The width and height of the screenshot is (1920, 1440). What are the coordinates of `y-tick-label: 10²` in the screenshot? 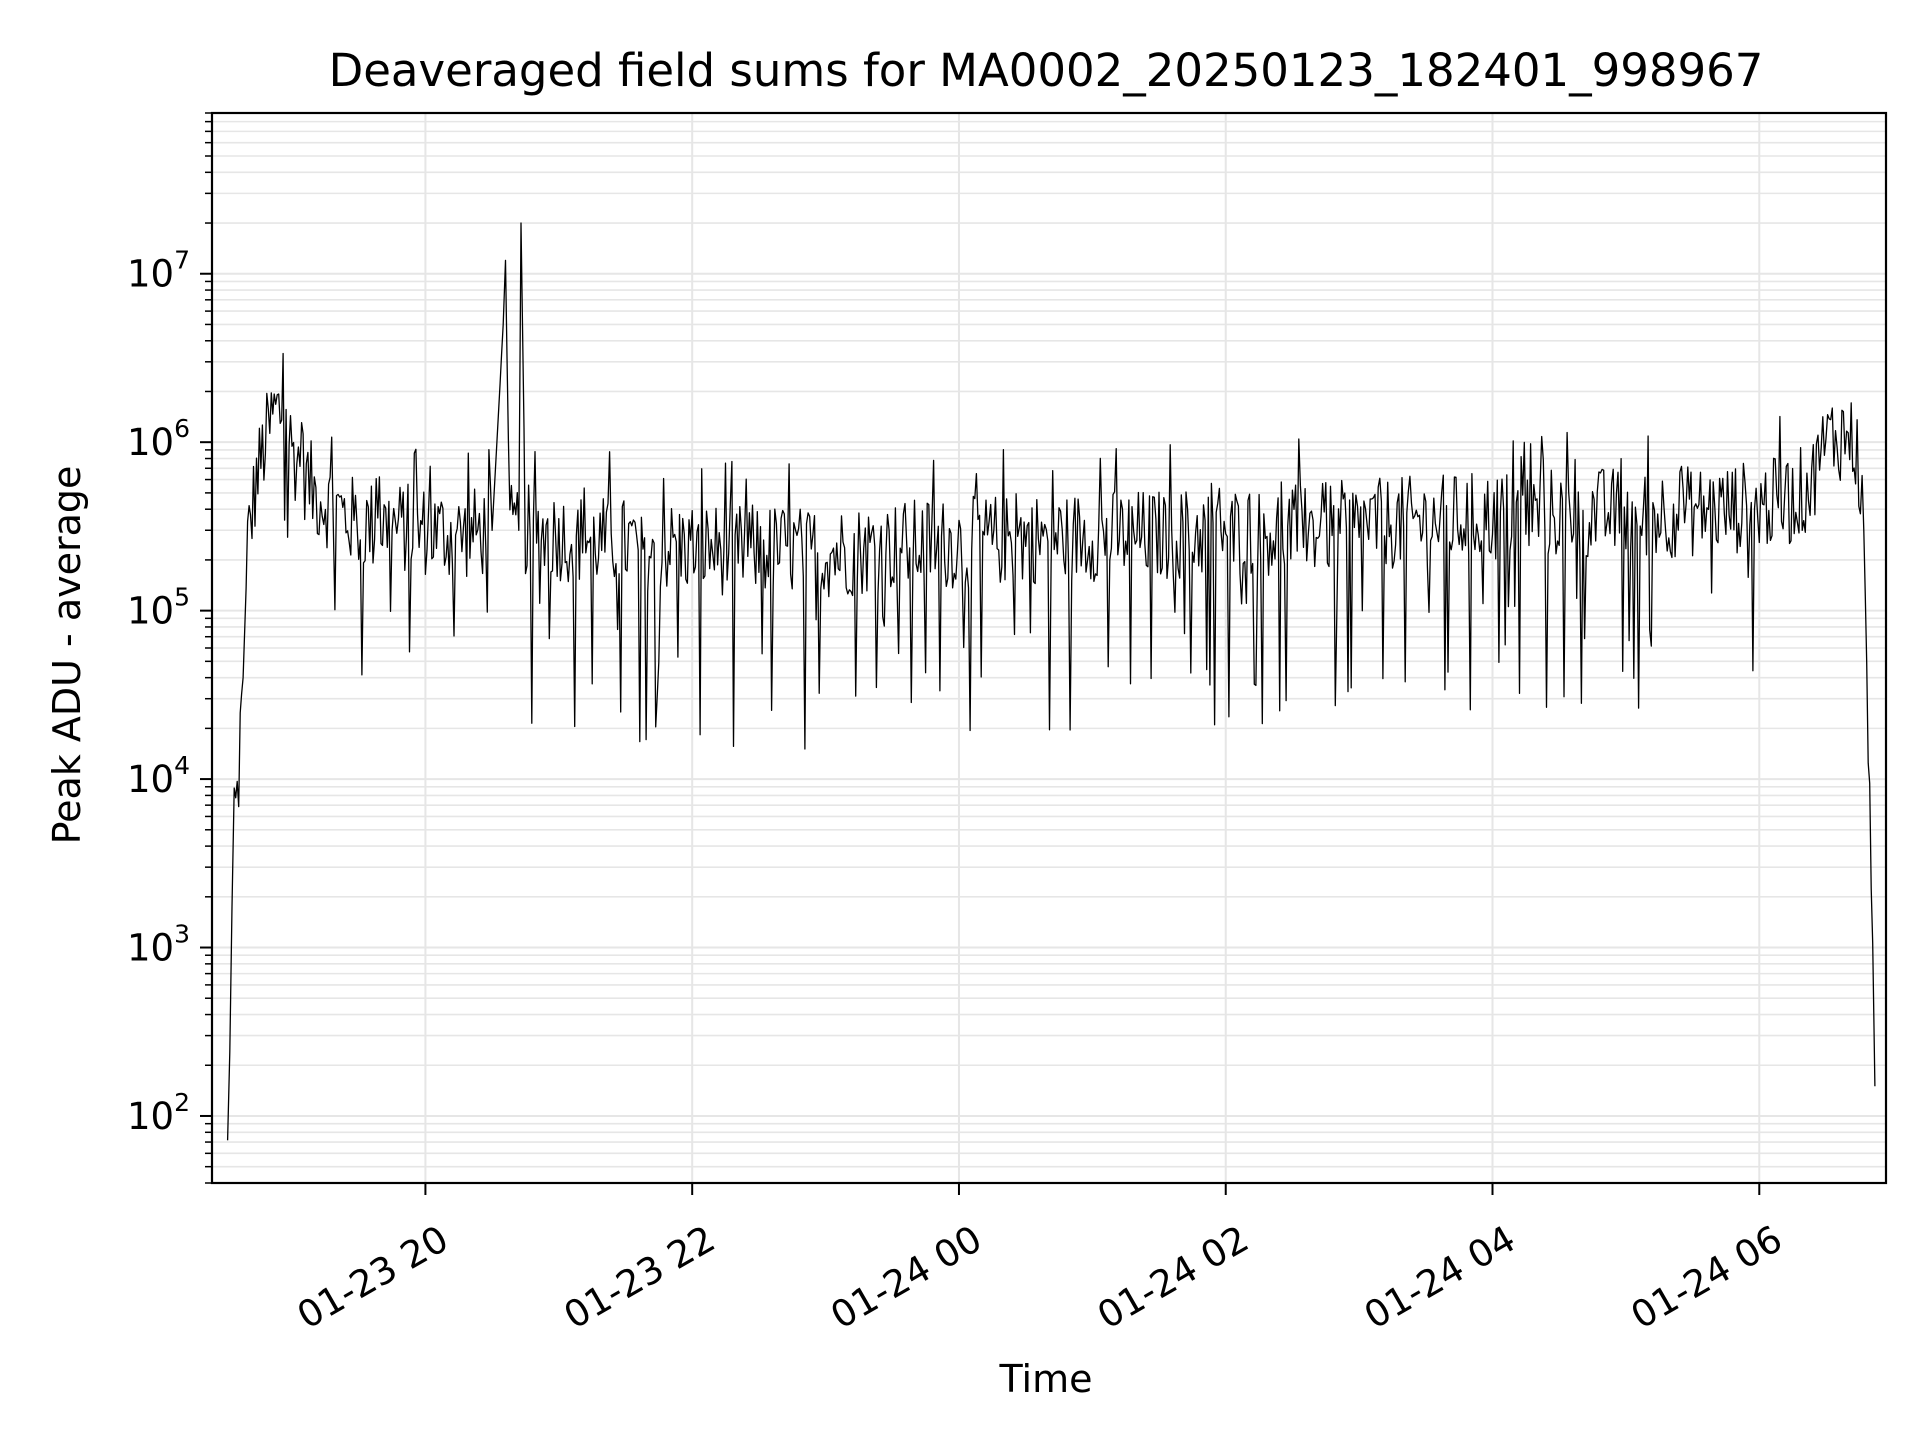 It's located at (158, 1113).